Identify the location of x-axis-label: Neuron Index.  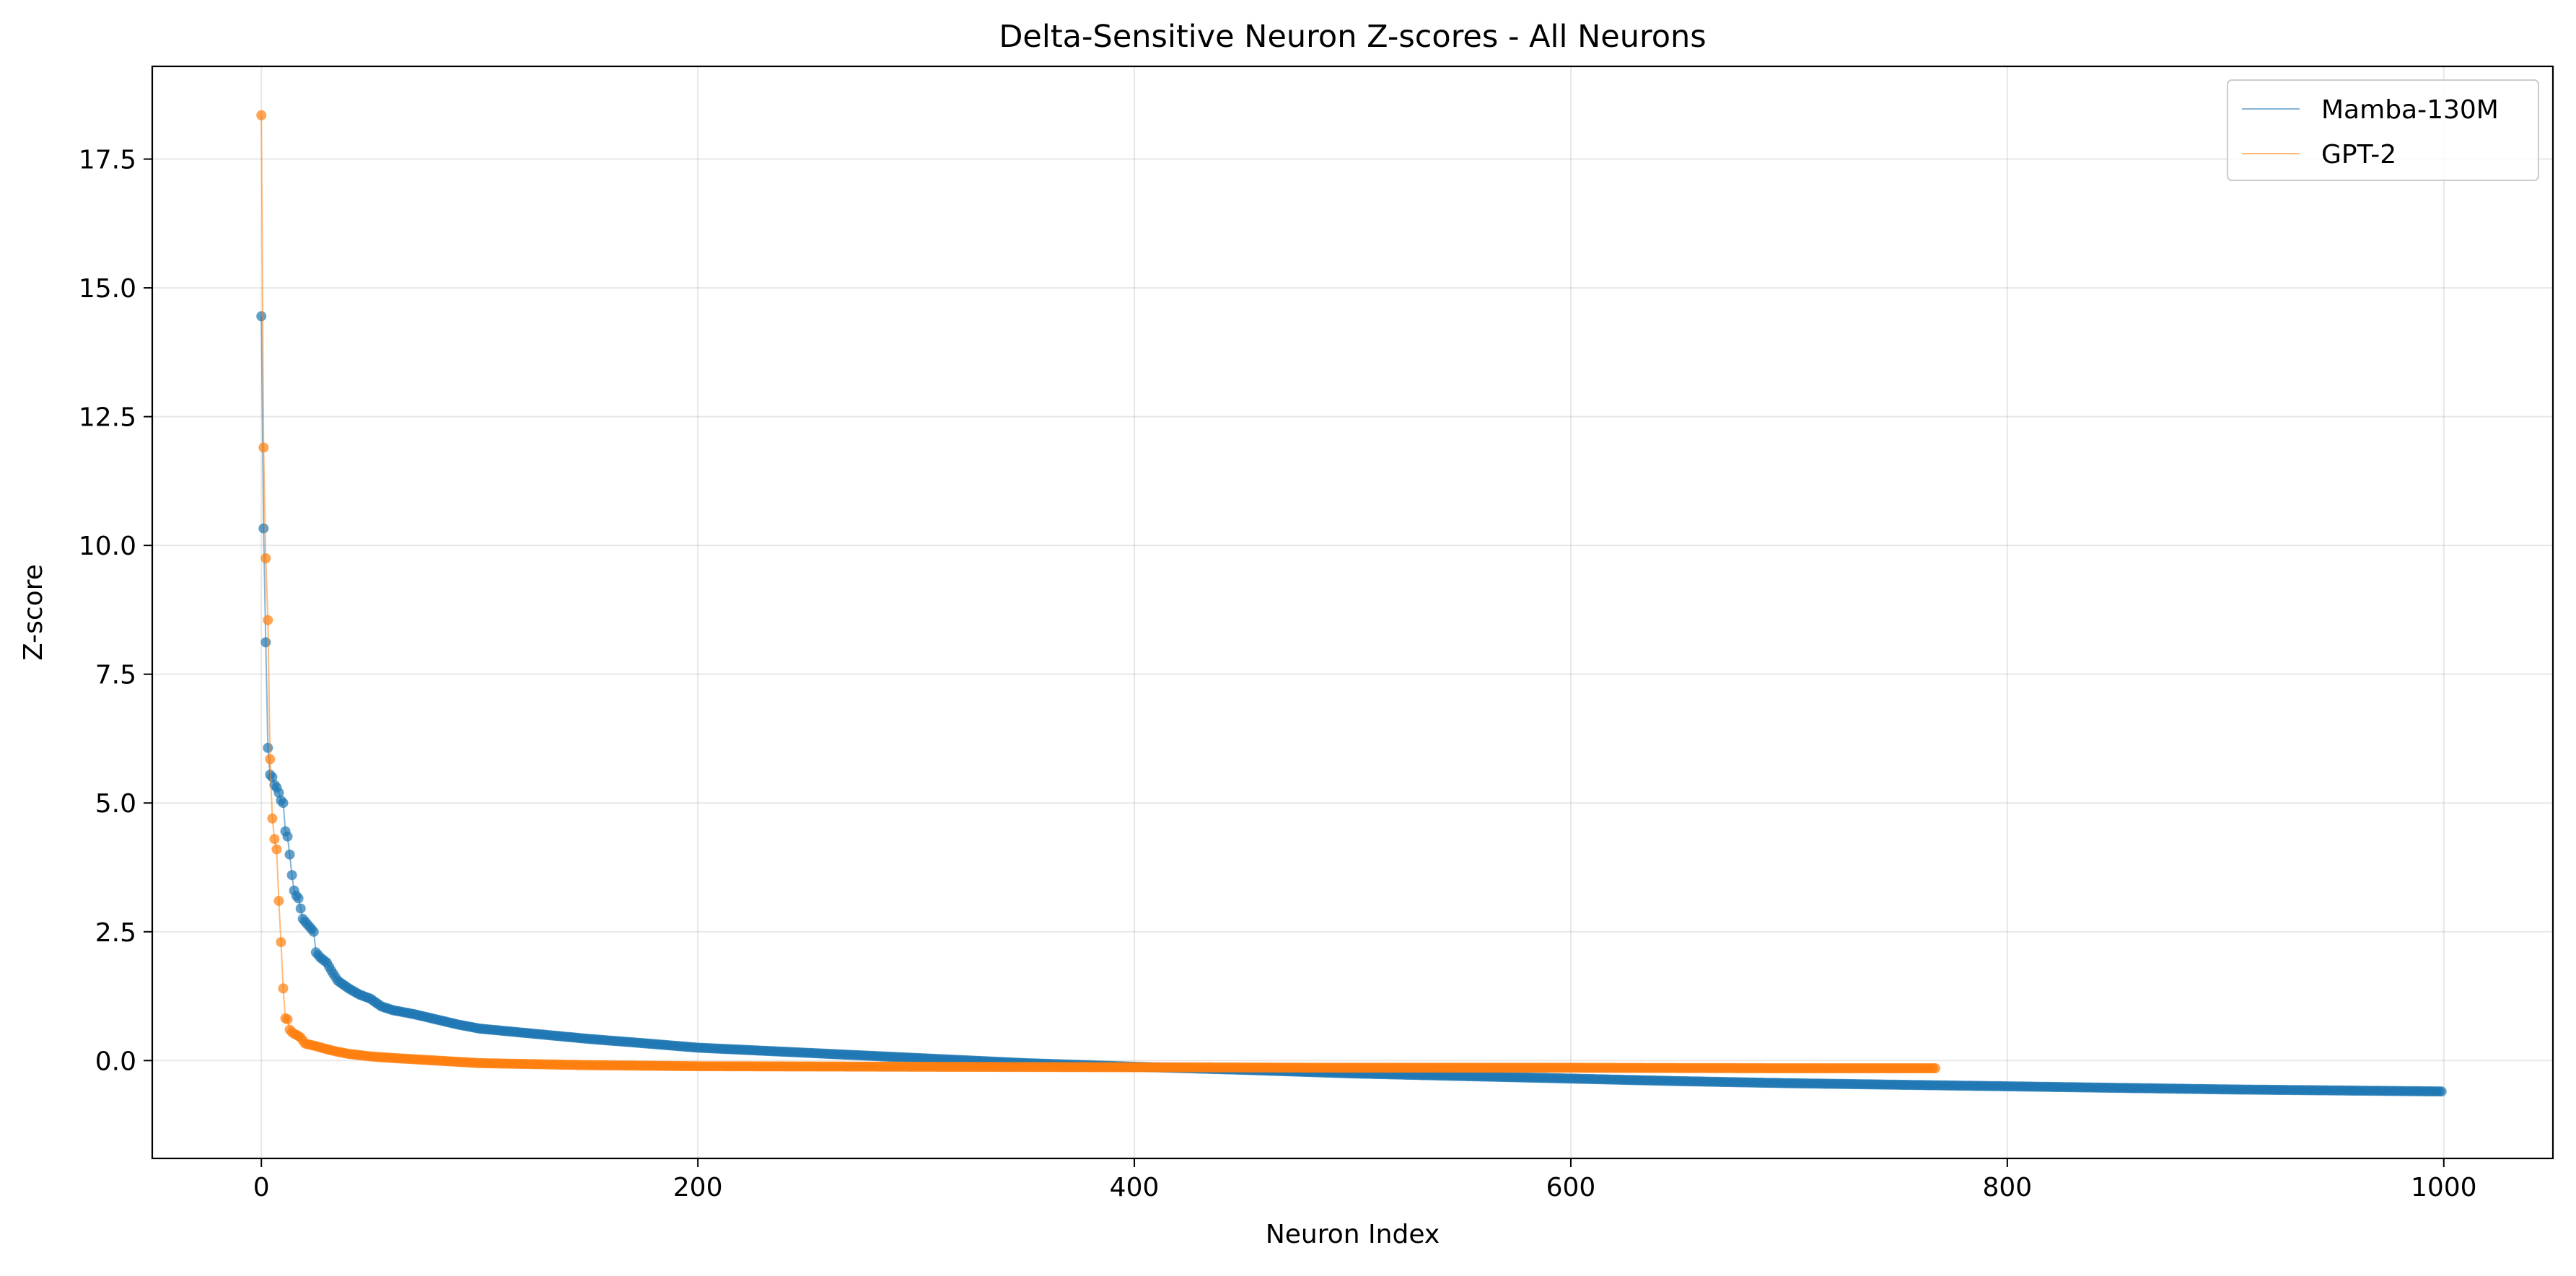
(1353, 1235).